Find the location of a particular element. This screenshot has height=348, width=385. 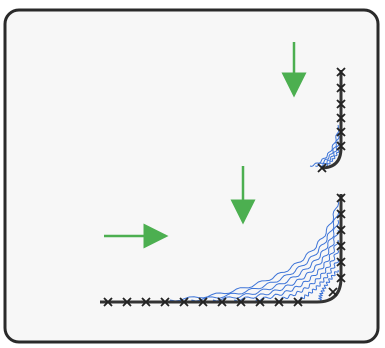

small-corner-streamlines is located at coordinates (324, 145).